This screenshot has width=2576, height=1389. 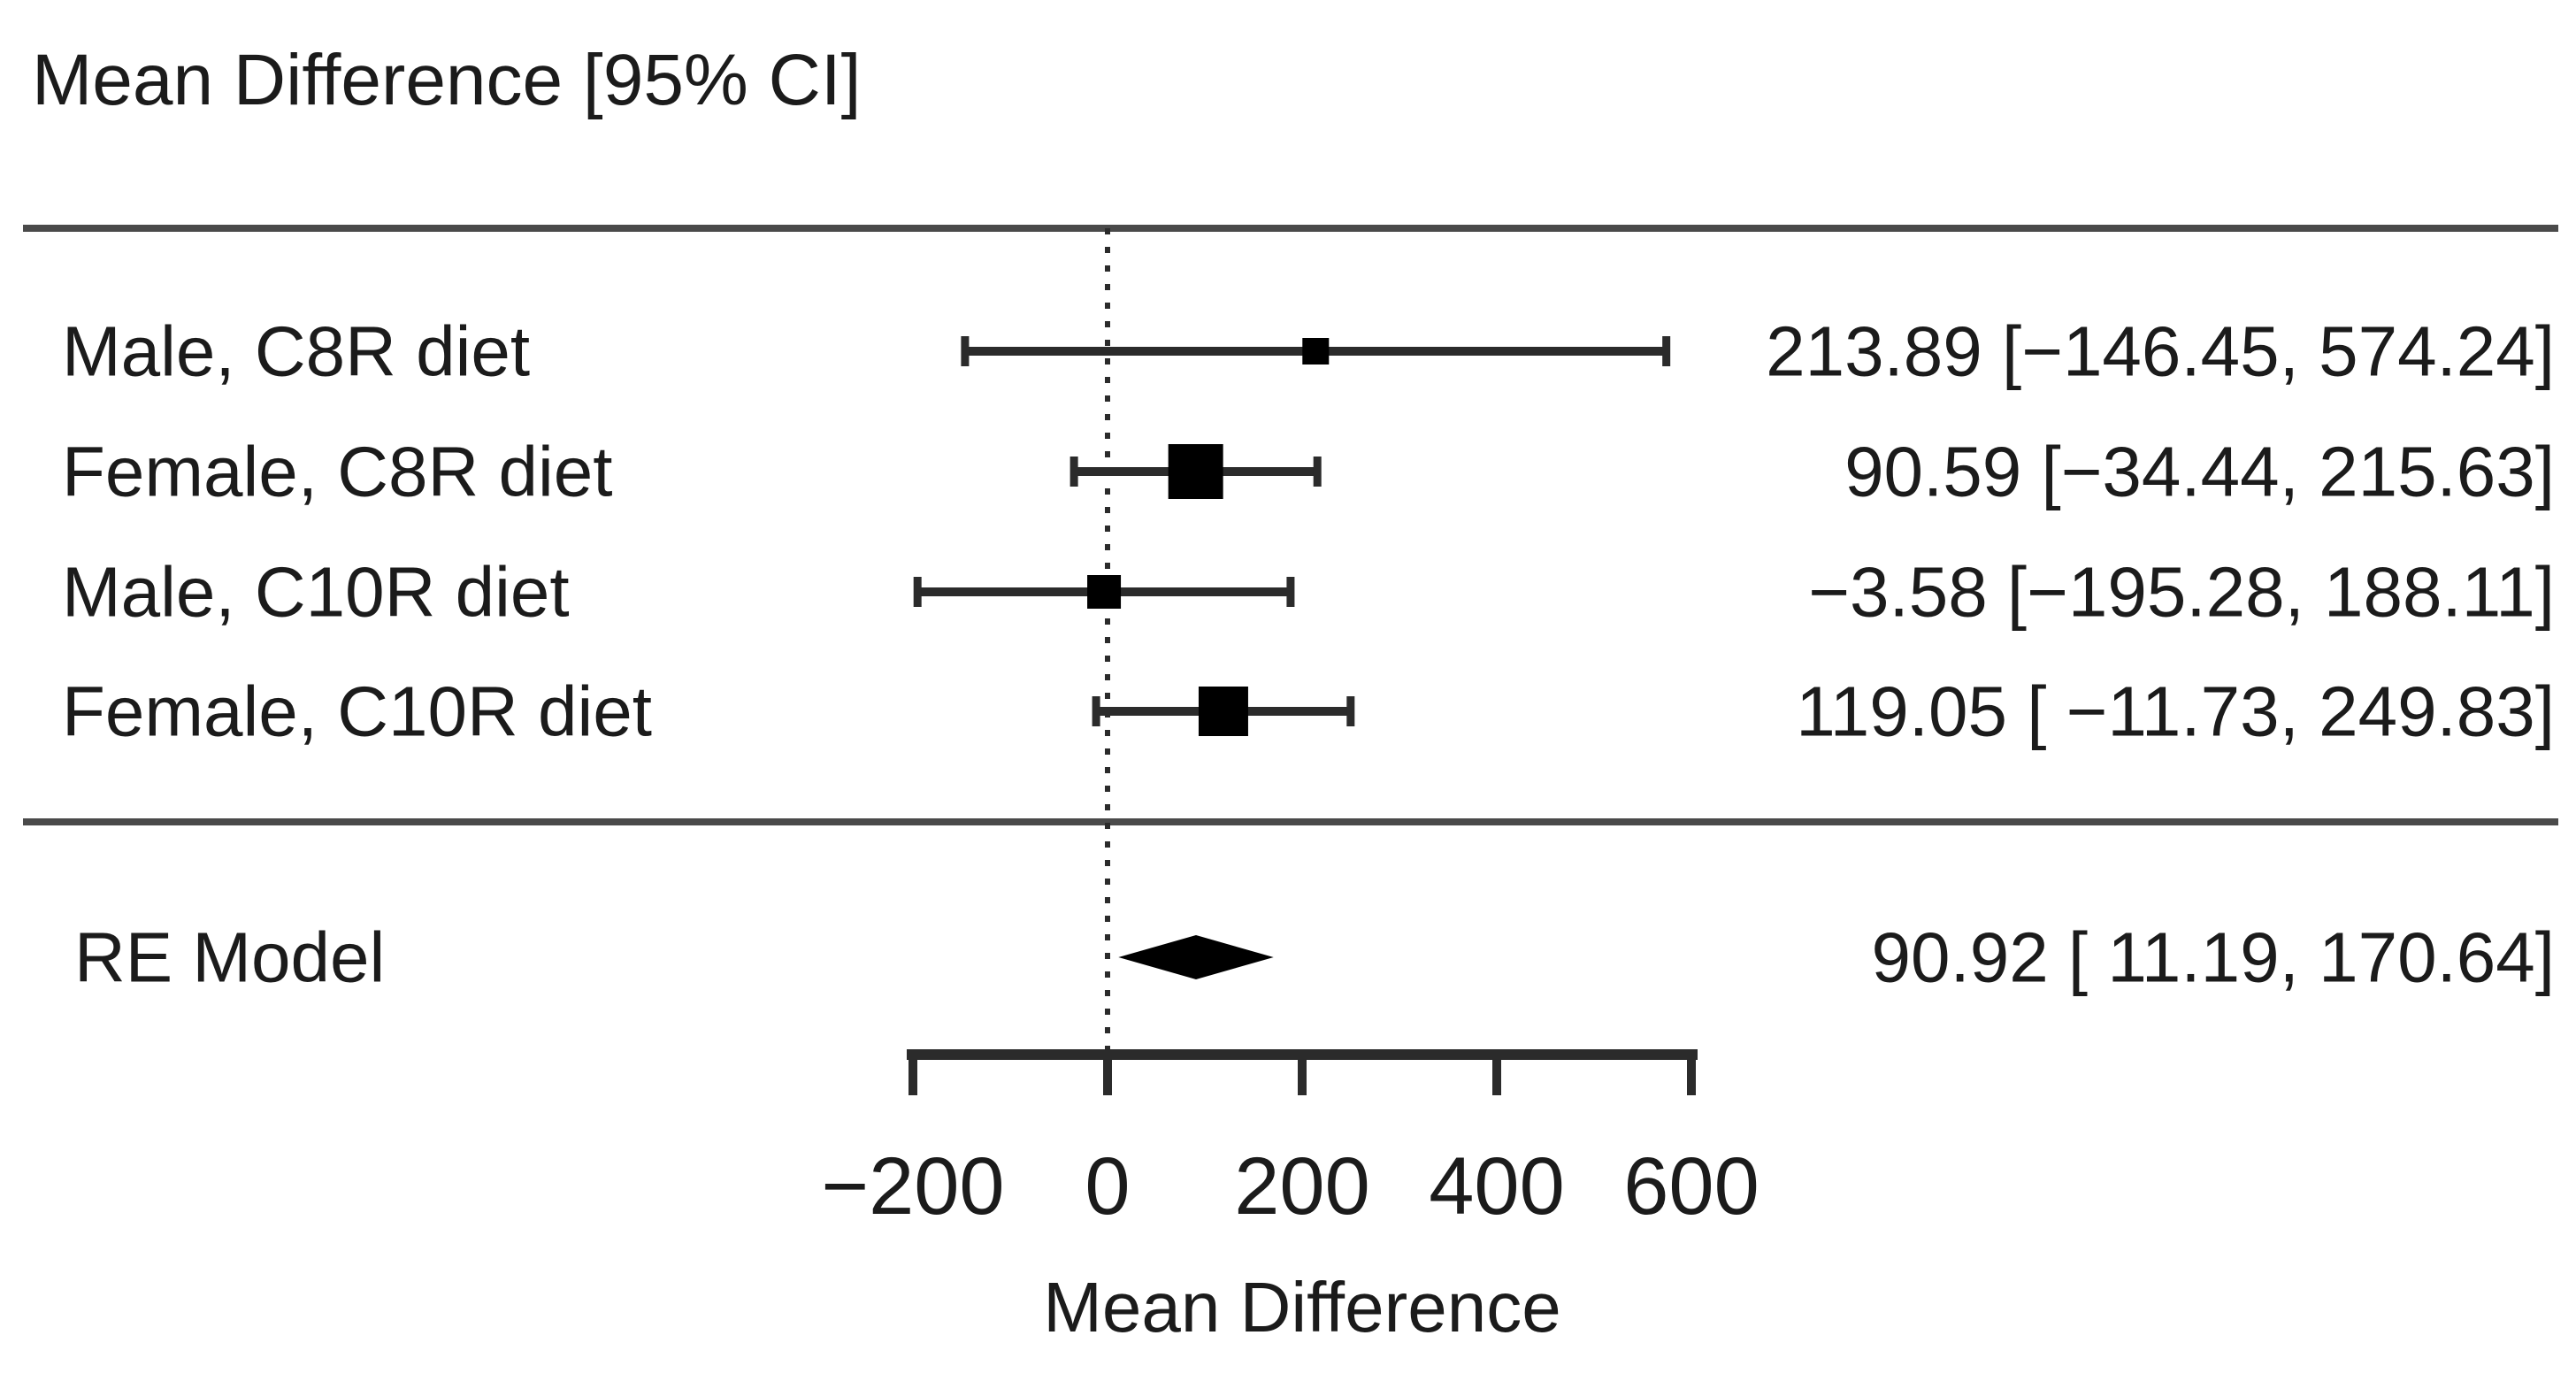 I want to click on summary-diamond, so click(x=1196, y=957).